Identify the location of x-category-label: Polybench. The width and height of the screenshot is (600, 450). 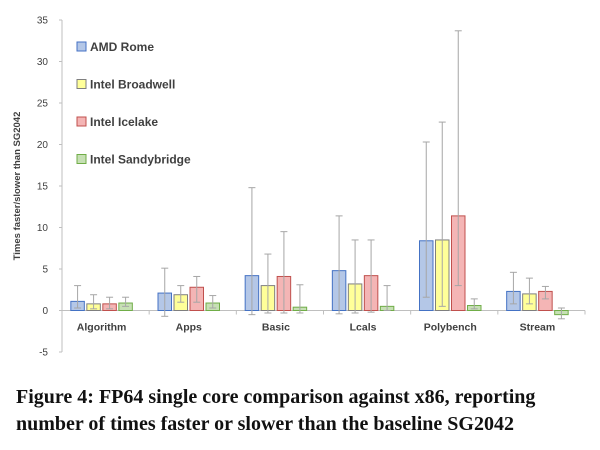
(450, 328).